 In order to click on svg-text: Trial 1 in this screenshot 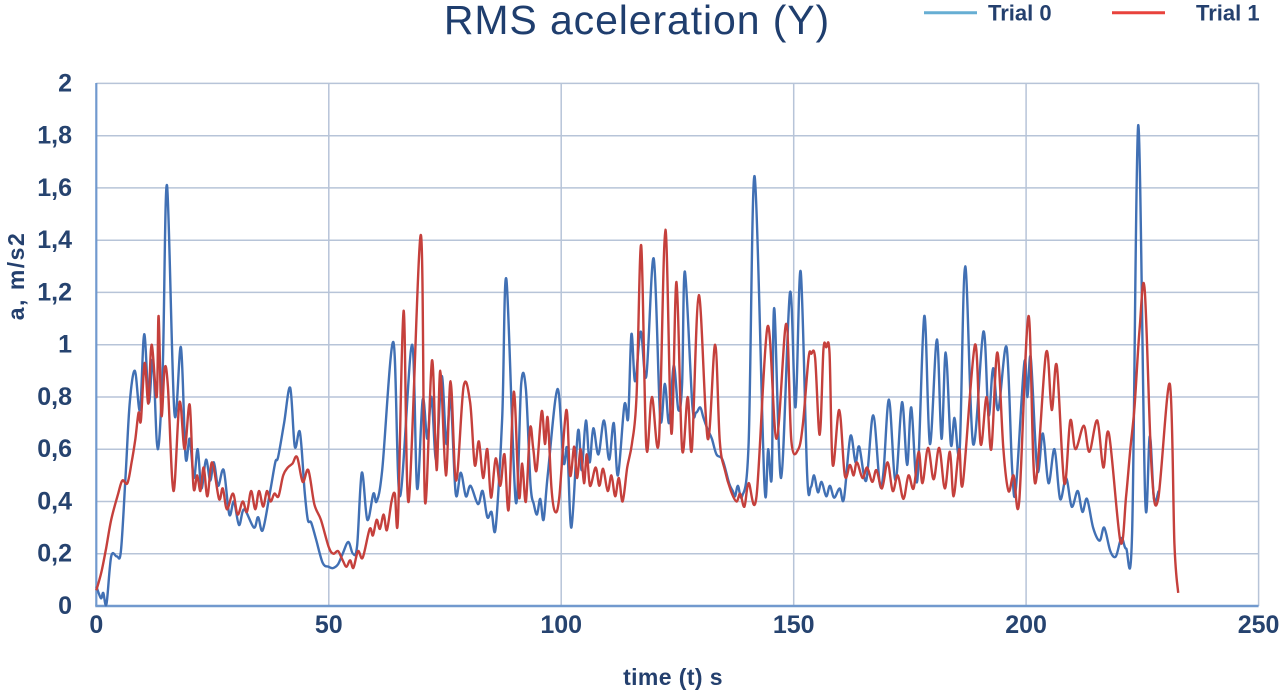, I will do `click(1228, 13)`.